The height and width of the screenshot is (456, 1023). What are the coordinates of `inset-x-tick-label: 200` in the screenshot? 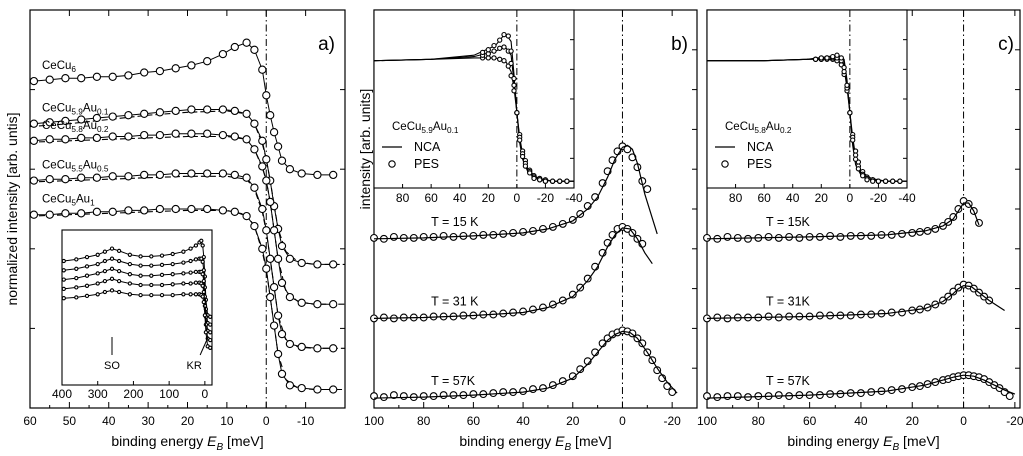 It's located at (133, 394).